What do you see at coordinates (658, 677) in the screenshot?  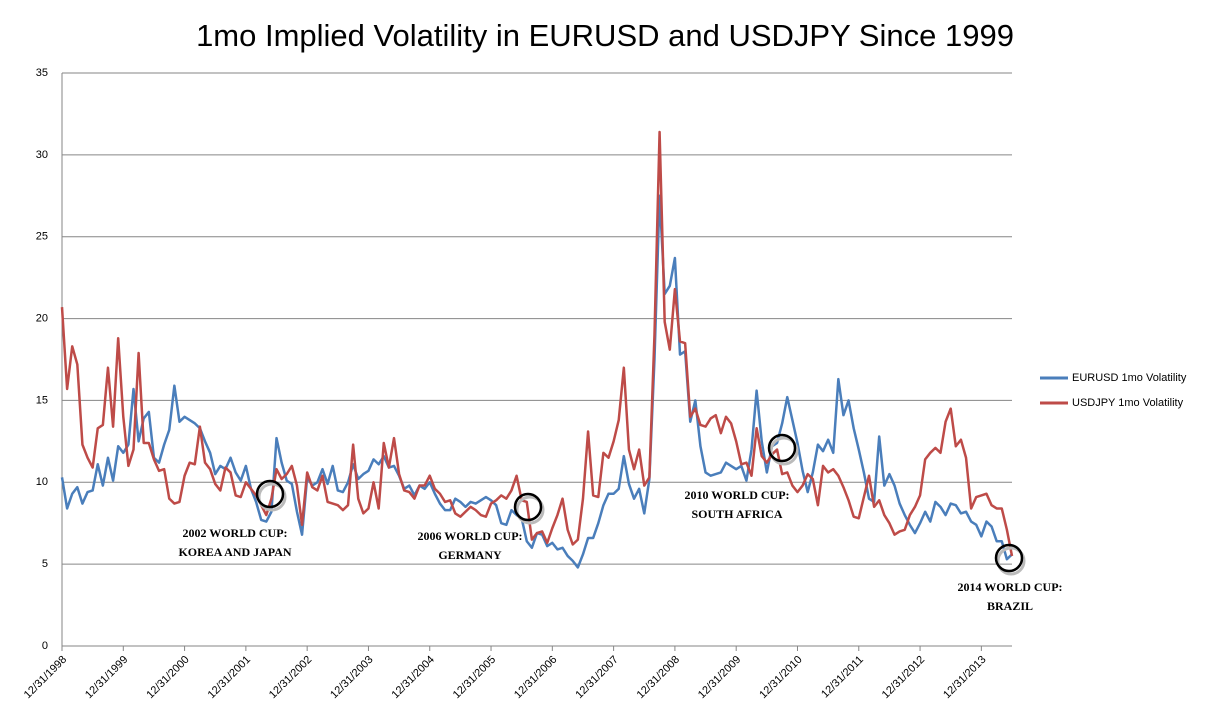 I see `x-tick-label: 12/31/2008` at bounding box center [658, 677].